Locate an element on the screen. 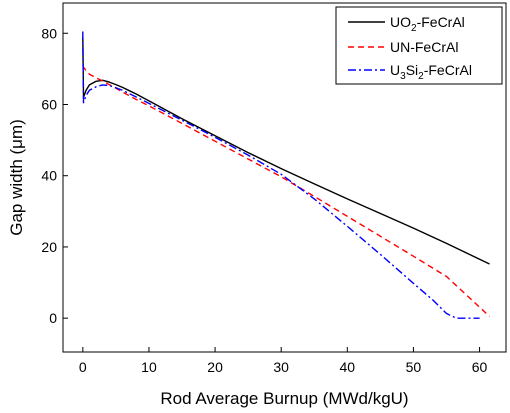 The image size is (510, 413). y-axis: 0 20 40 60 80 is located at coordinates (54, 175).